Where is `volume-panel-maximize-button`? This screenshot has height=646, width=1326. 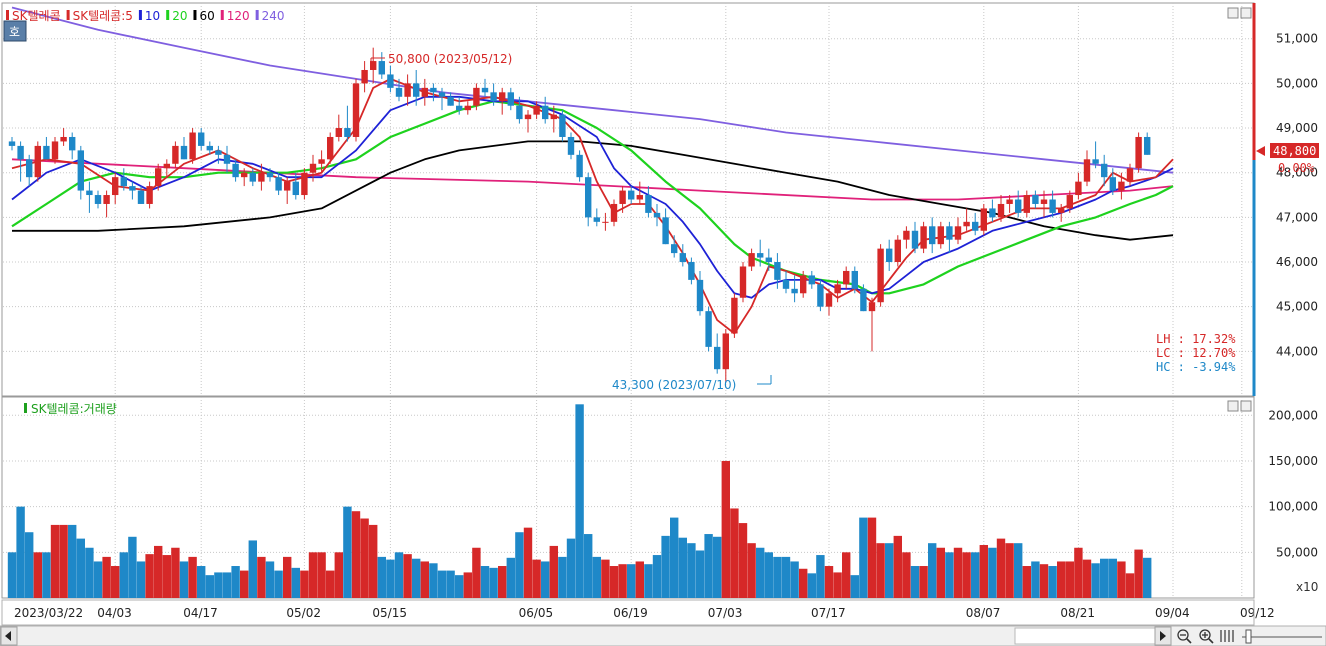
volume-panel-maximize-button is located at coordinates (1246, 406).